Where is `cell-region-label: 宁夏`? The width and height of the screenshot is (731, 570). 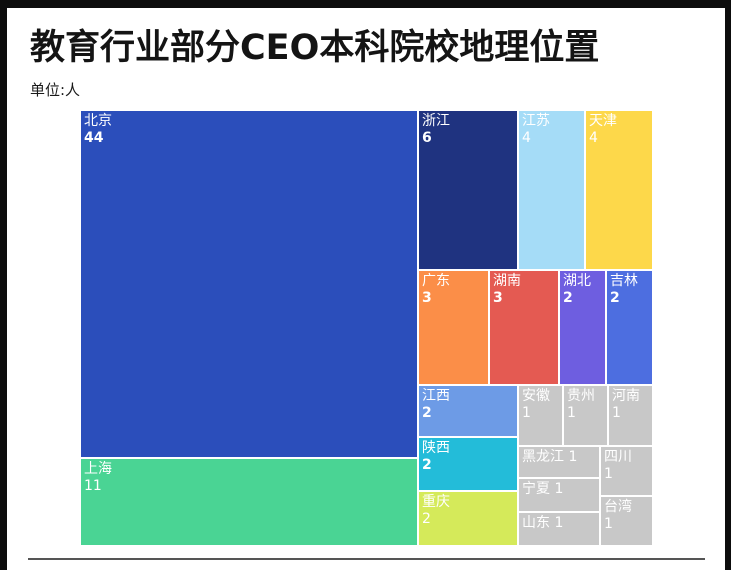
cell-region-label: 宁夏 is located at coordinates (536, 489).